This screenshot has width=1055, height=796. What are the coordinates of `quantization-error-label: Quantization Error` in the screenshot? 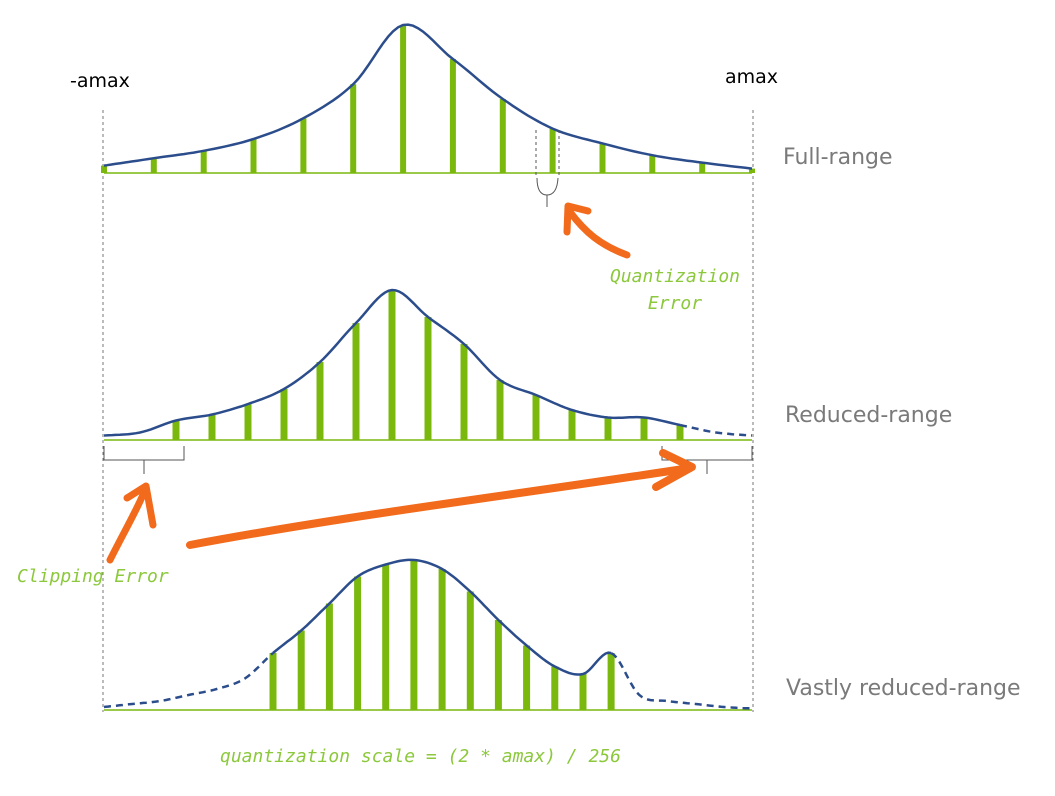 It's located at (675, 290).